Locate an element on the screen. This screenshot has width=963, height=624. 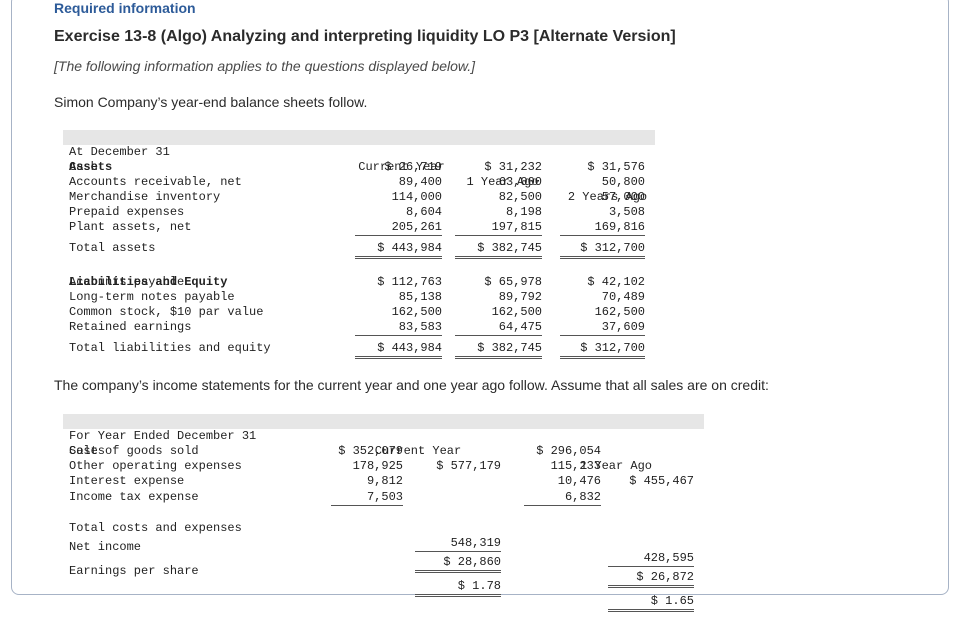
total-costs-prev: 428,595 is located at coordinates (651, 559).